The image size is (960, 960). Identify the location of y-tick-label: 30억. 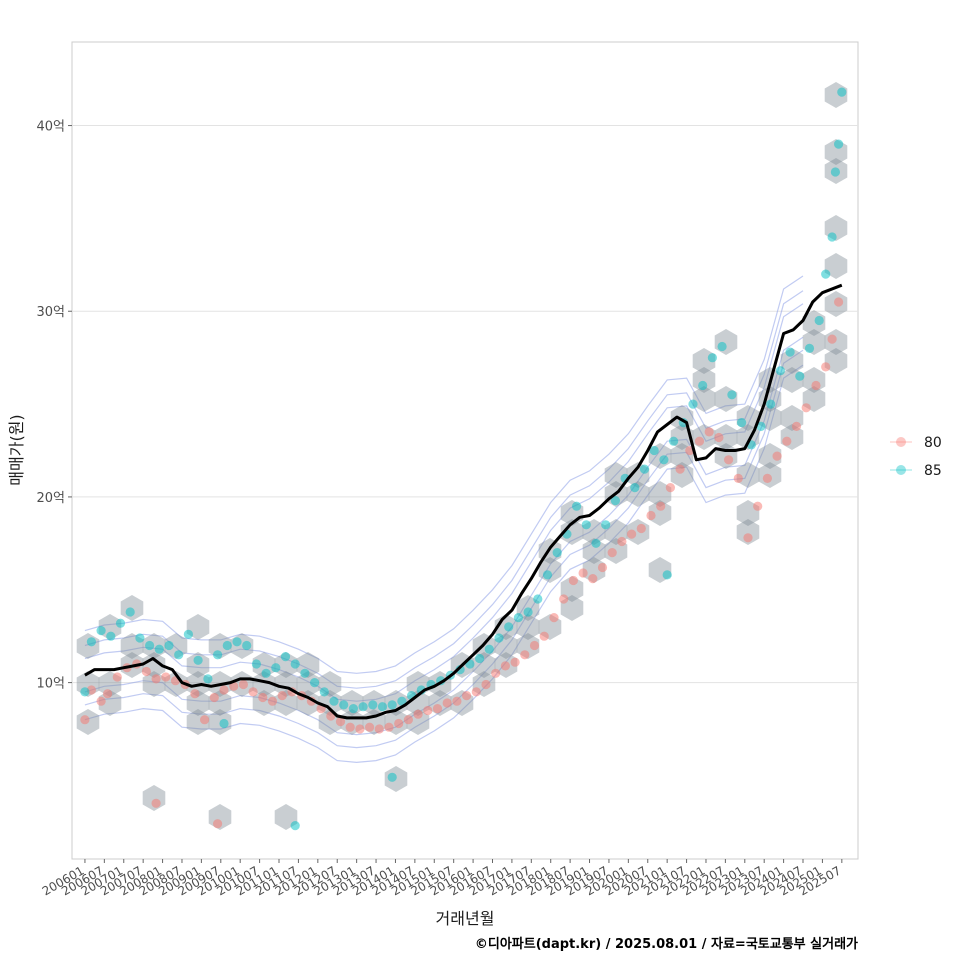
(50, 312).